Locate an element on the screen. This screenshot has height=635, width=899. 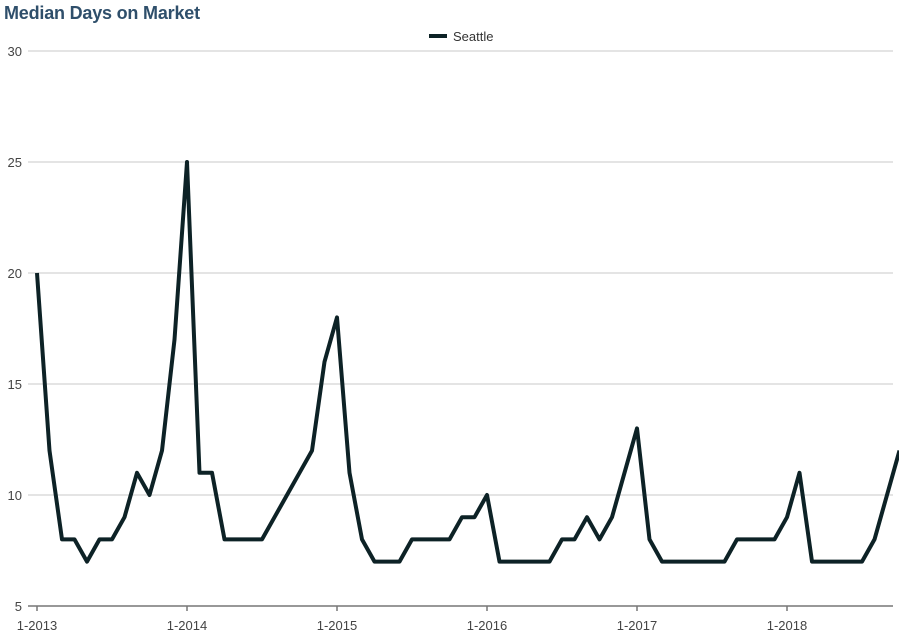
y-tick-label-10: 10 is located at coordinates (15, 495).